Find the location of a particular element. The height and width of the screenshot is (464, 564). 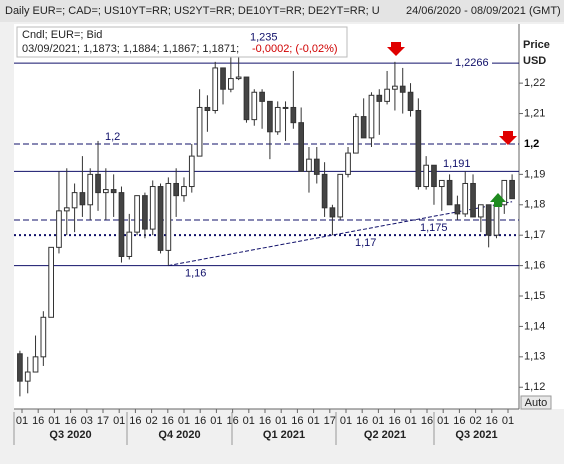

level-label: 1,2 is located at coordinates (112, 137).